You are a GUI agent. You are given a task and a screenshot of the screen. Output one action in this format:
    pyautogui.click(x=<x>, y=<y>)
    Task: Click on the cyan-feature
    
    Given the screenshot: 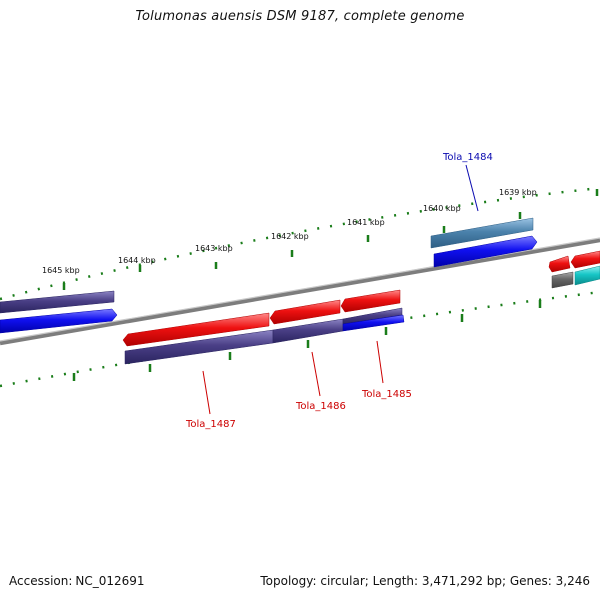 What is the action you would take?
    pyautogui.click(x=587, y=275)
    